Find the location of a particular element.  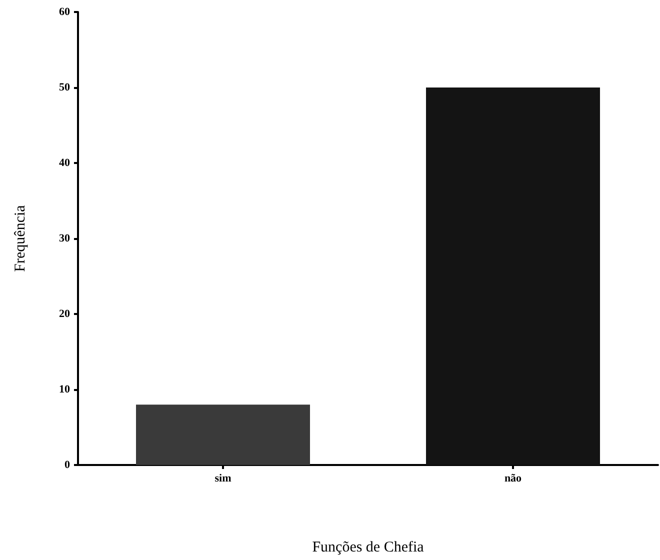

y-tick-label: 30 is located at coordinates (64, 238).